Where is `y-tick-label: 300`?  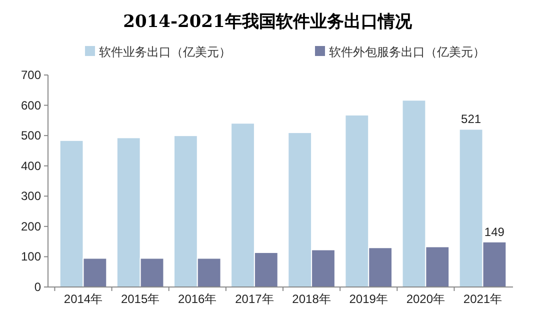
y-tick-label: 300 is located at coordinates (31, 196).